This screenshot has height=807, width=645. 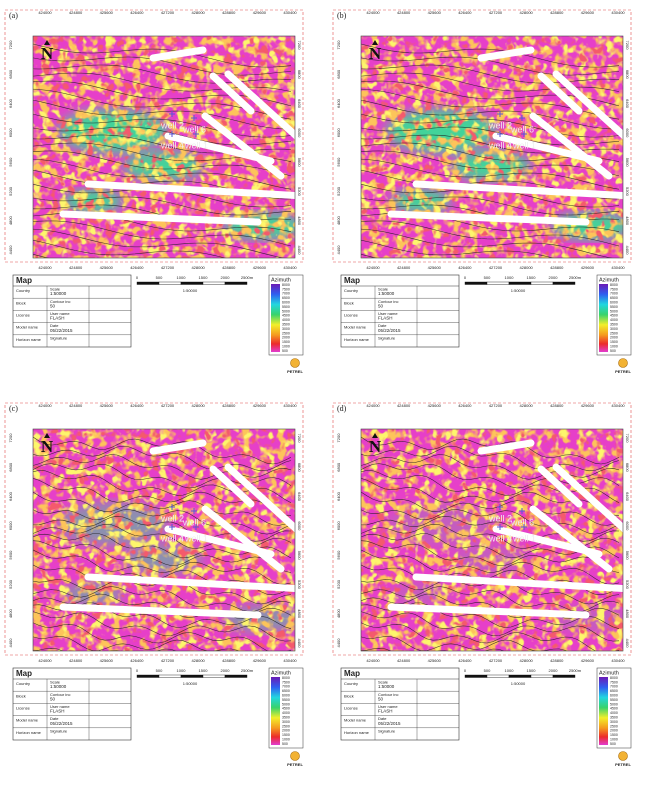 I want to click on scale-label: 0, so click(x=465, y=277).